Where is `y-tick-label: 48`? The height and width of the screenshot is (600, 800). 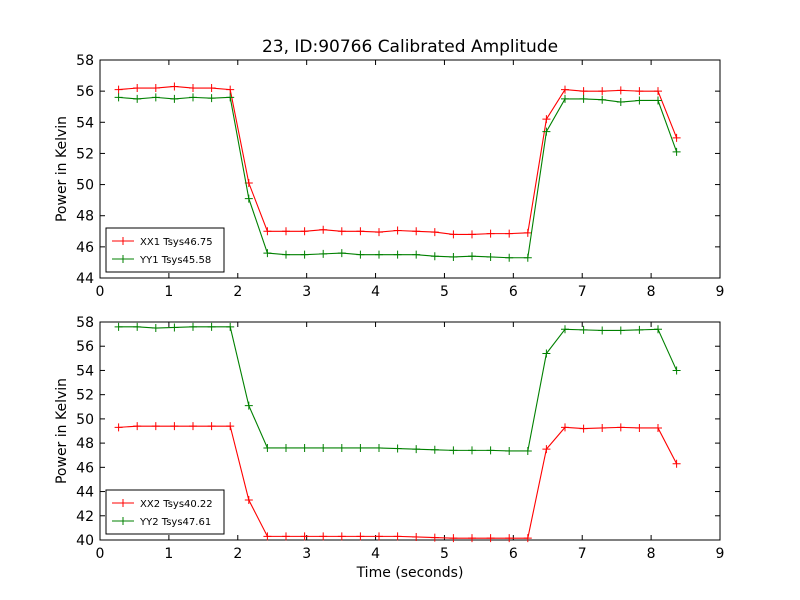 y-tick-label: 48 is located at coordinates (85, 444).